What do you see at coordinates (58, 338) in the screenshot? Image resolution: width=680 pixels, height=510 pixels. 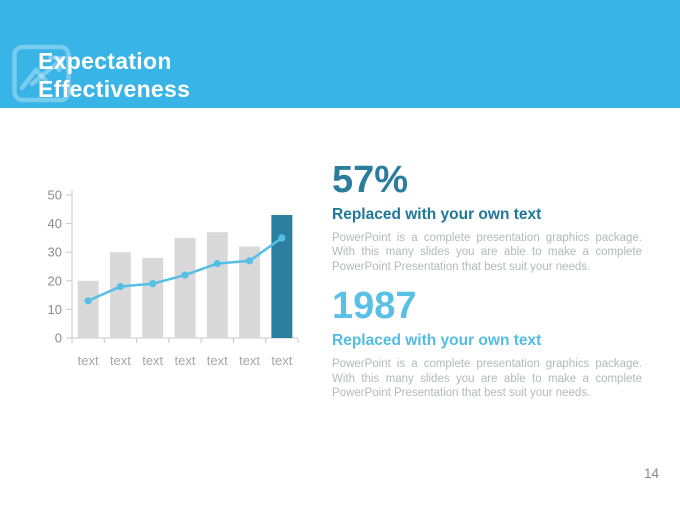 I see `svg-text: 0` at bounding box center [58, 338].